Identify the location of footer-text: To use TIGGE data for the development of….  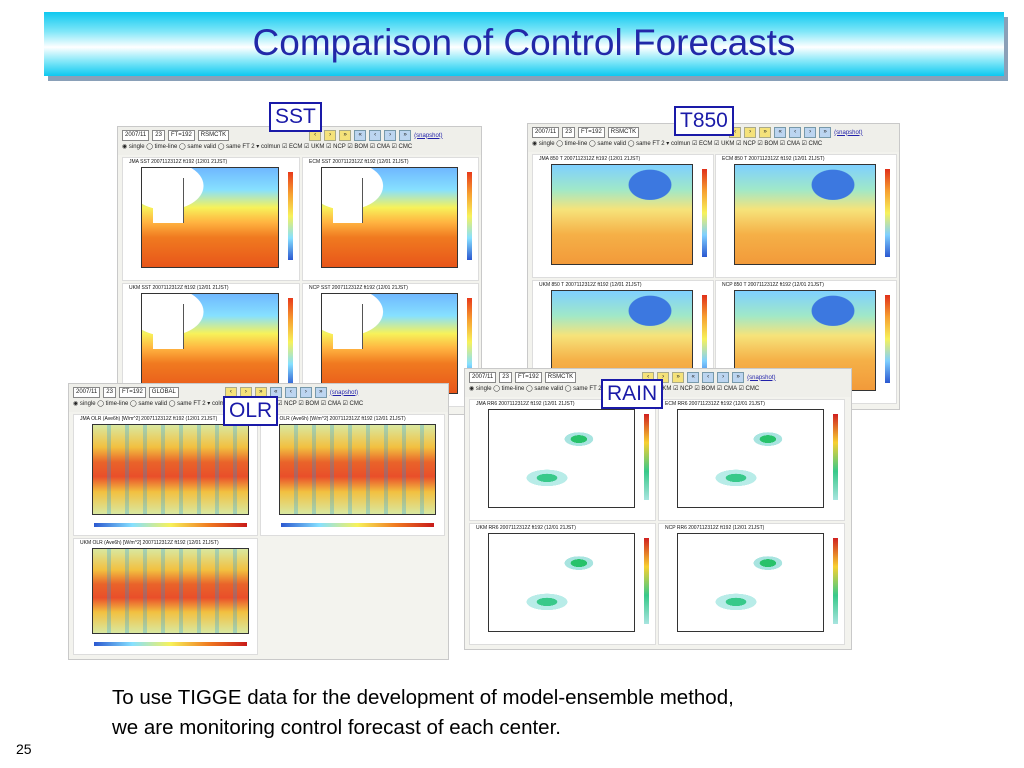
(423, 713).